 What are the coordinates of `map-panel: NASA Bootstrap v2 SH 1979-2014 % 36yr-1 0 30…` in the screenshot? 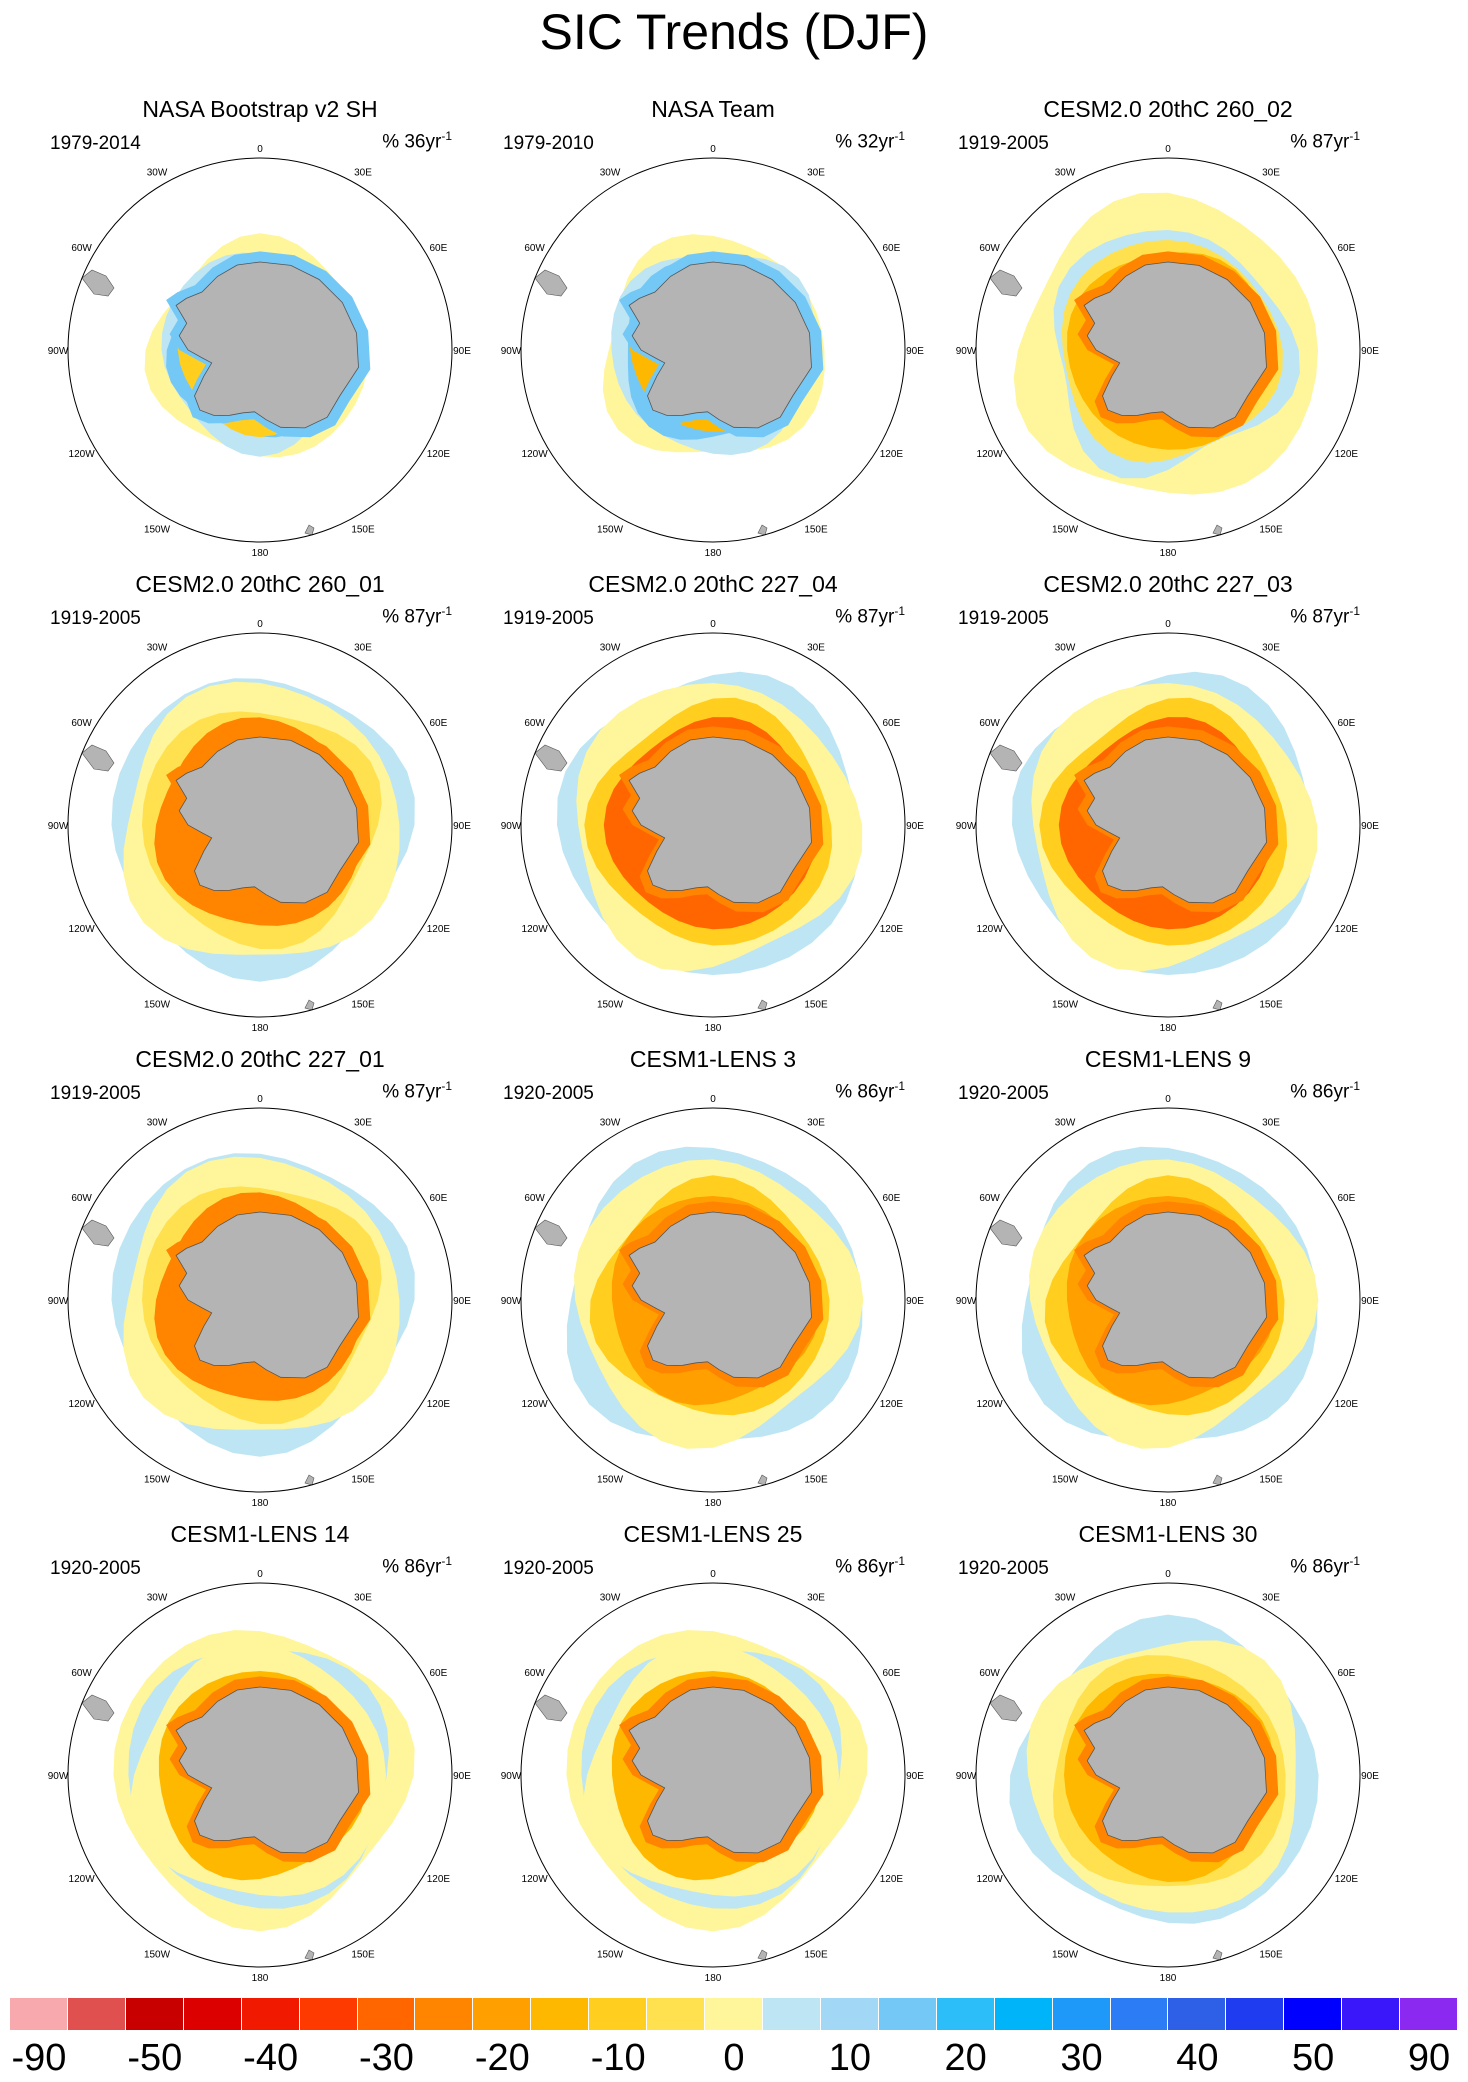 It's located at (260, 330).